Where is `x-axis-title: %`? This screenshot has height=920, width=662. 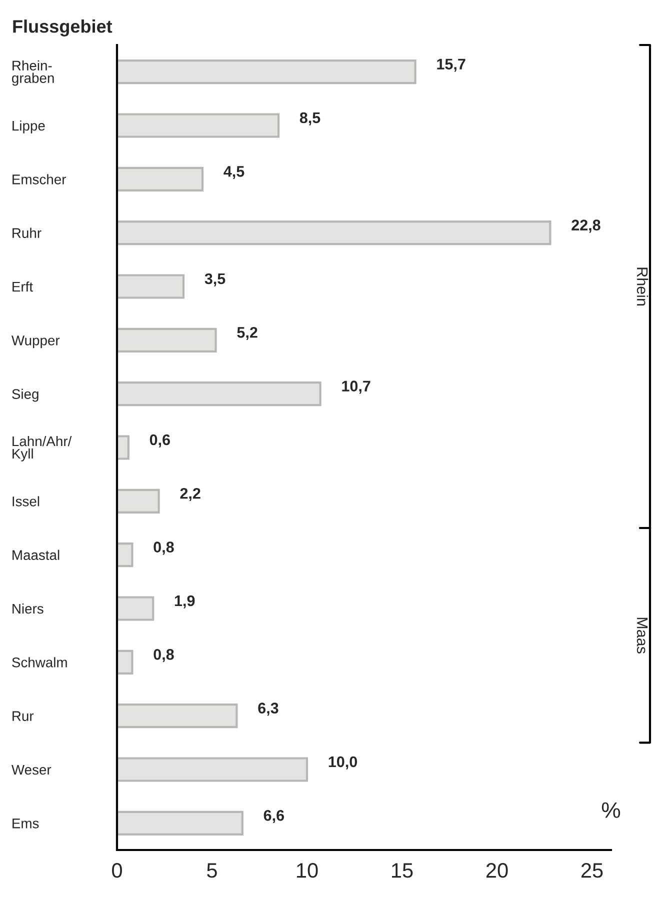
x-axis-title: % is located at coordinates (611, 810).